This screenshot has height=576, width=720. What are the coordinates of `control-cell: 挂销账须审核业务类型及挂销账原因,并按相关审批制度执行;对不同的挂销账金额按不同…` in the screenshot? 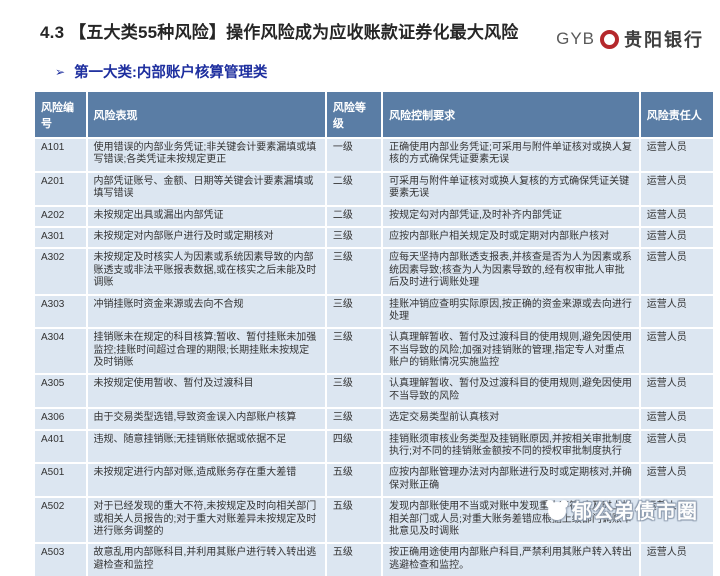 It's located at (511, 447).